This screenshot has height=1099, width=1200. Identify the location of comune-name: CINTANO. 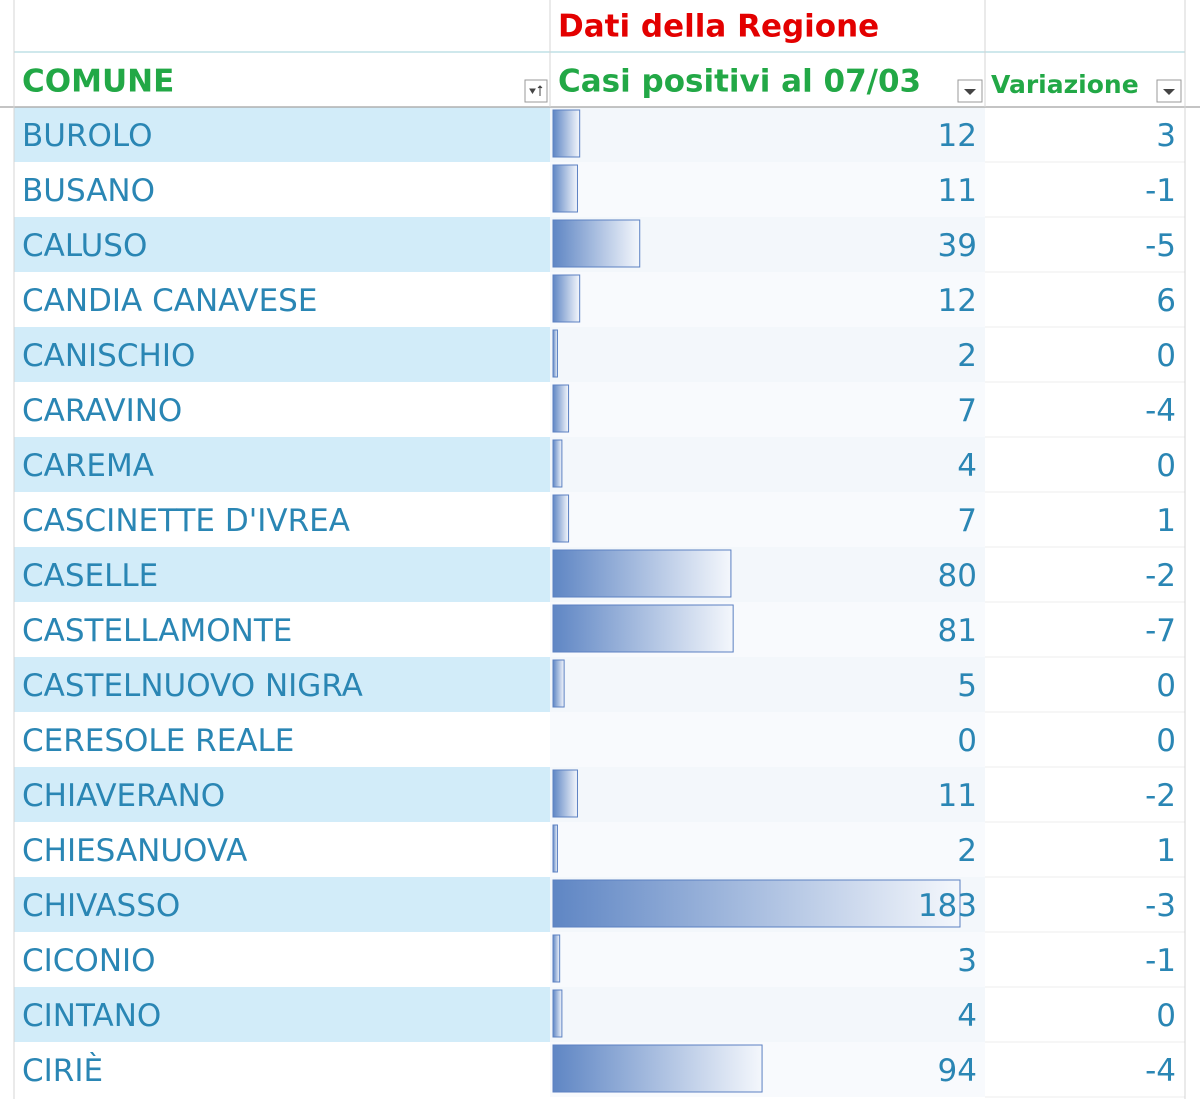
(91, 1016).